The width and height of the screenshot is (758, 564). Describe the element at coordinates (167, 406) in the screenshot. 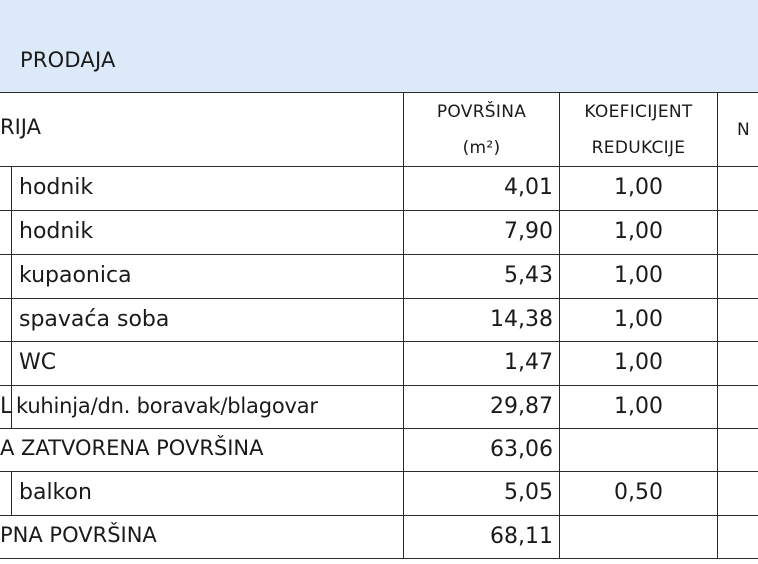

I see `room-name: kuhinja/dn. boravak/blagovar` at that location.